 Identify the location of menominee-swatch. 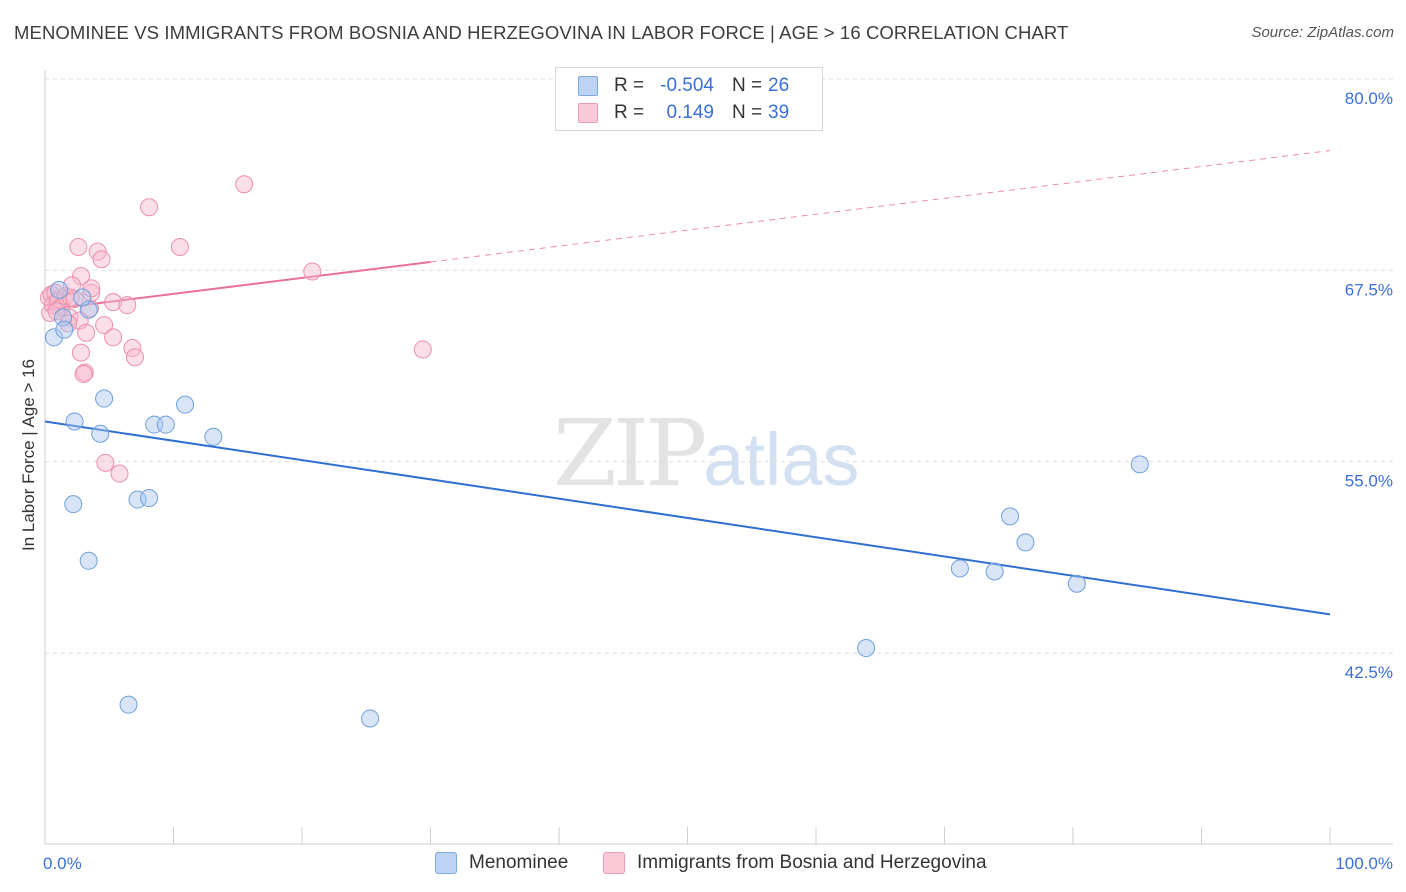
(588, 86).